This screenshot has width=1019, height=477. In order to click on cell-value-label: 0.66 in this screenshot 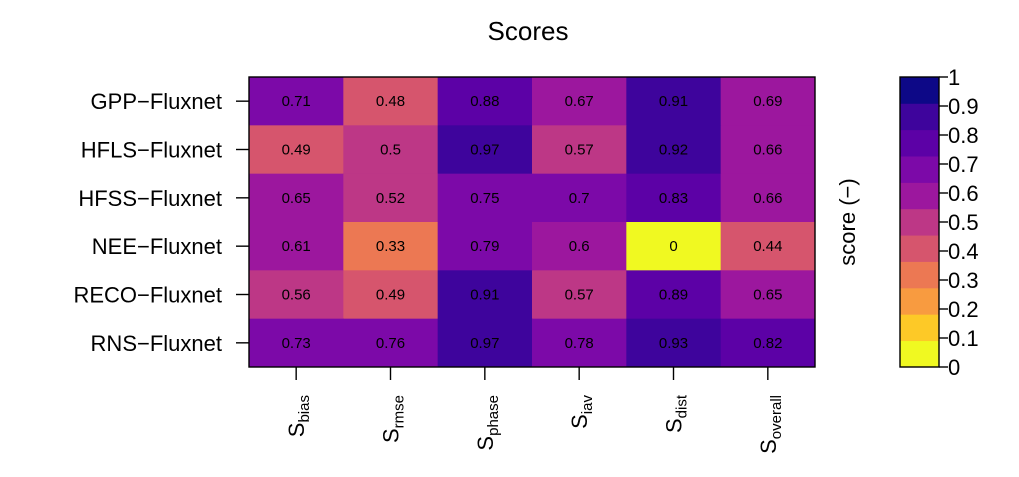, I will do `click(767, 150)`.